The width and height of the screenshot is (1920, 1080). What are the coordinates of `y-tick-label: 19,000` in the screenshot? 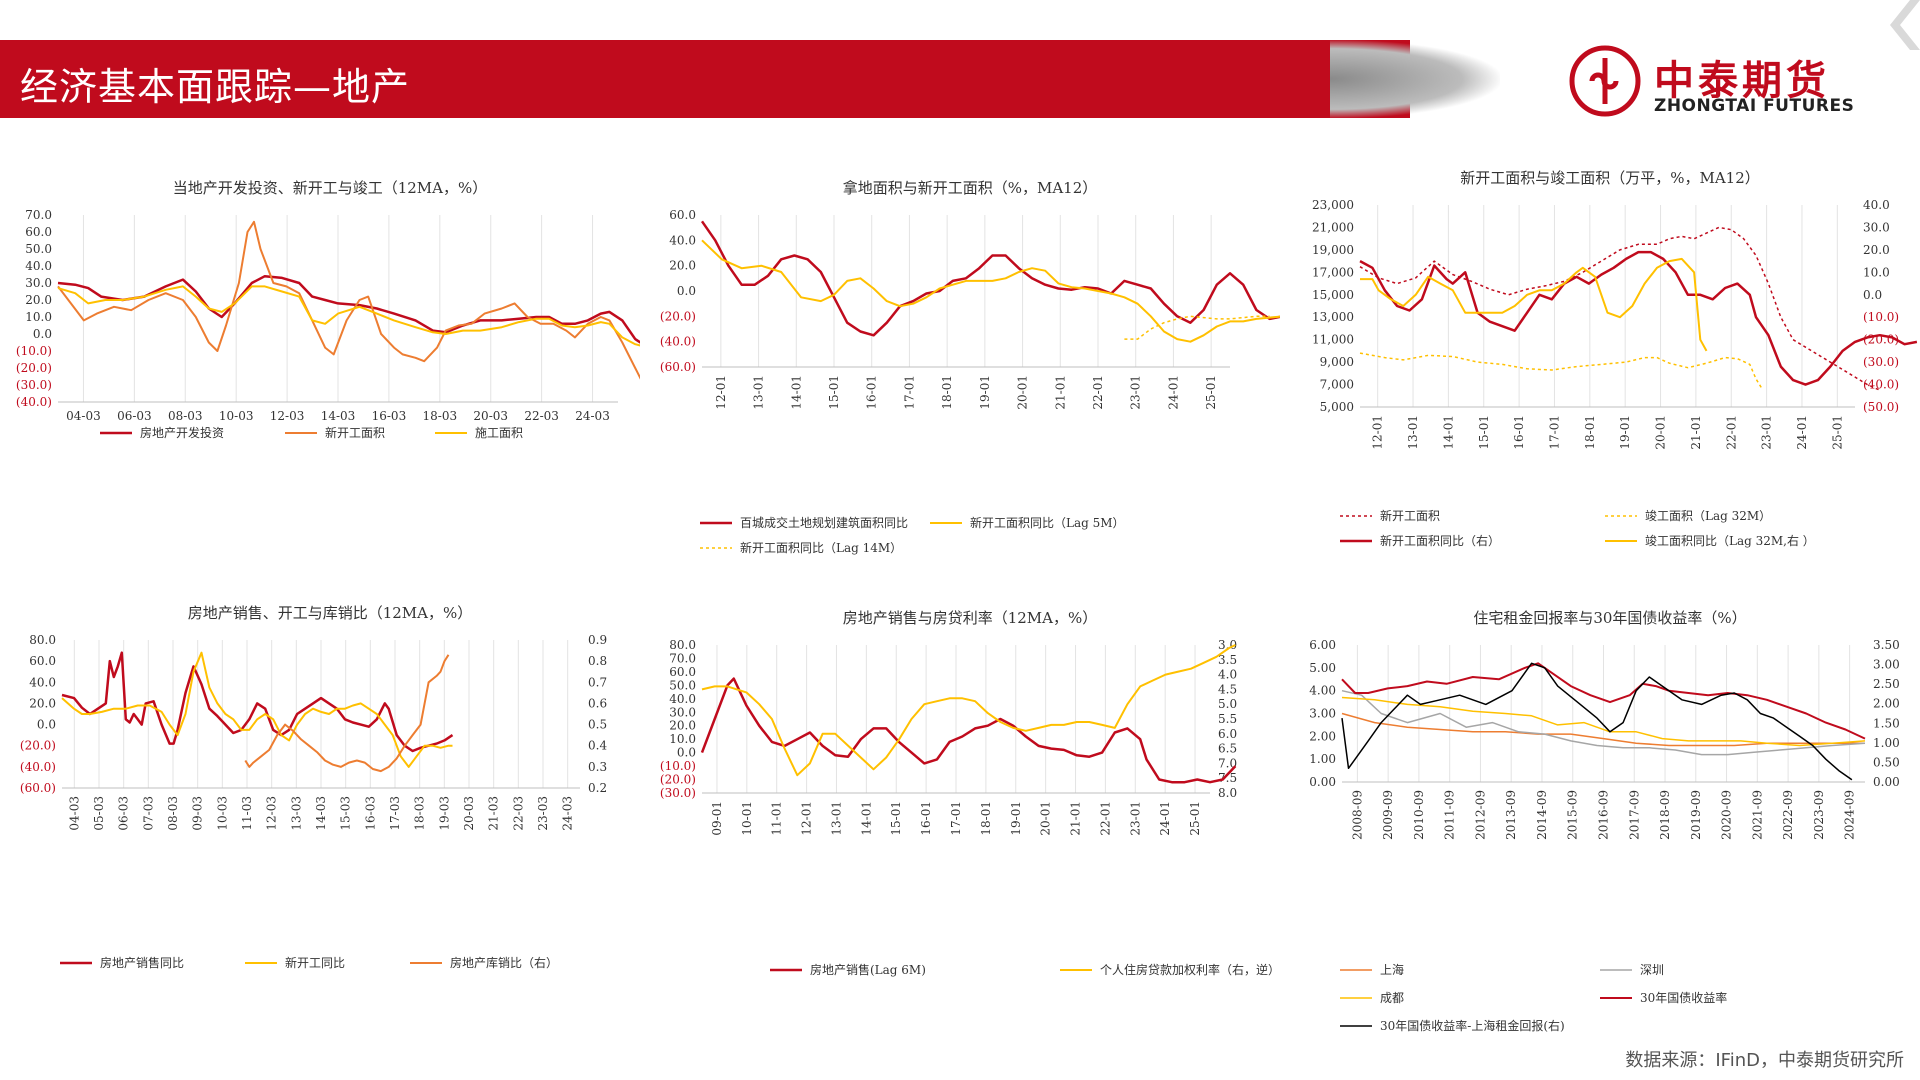 It's located at (1333, 250).